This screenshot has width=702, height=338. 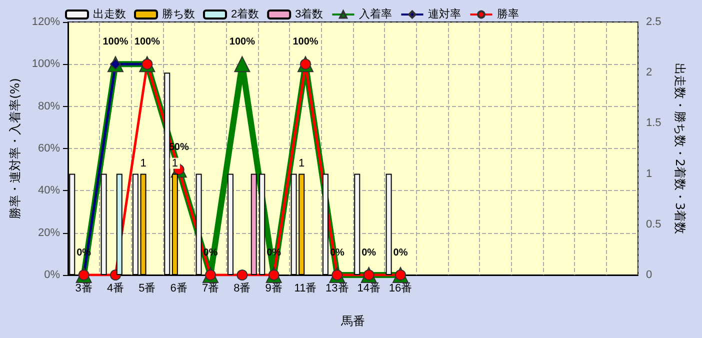 What do you see at coordinates (179, 288) in the screenshot?
I see `x-tick-label: 6番` at bounding box center [179, 288].